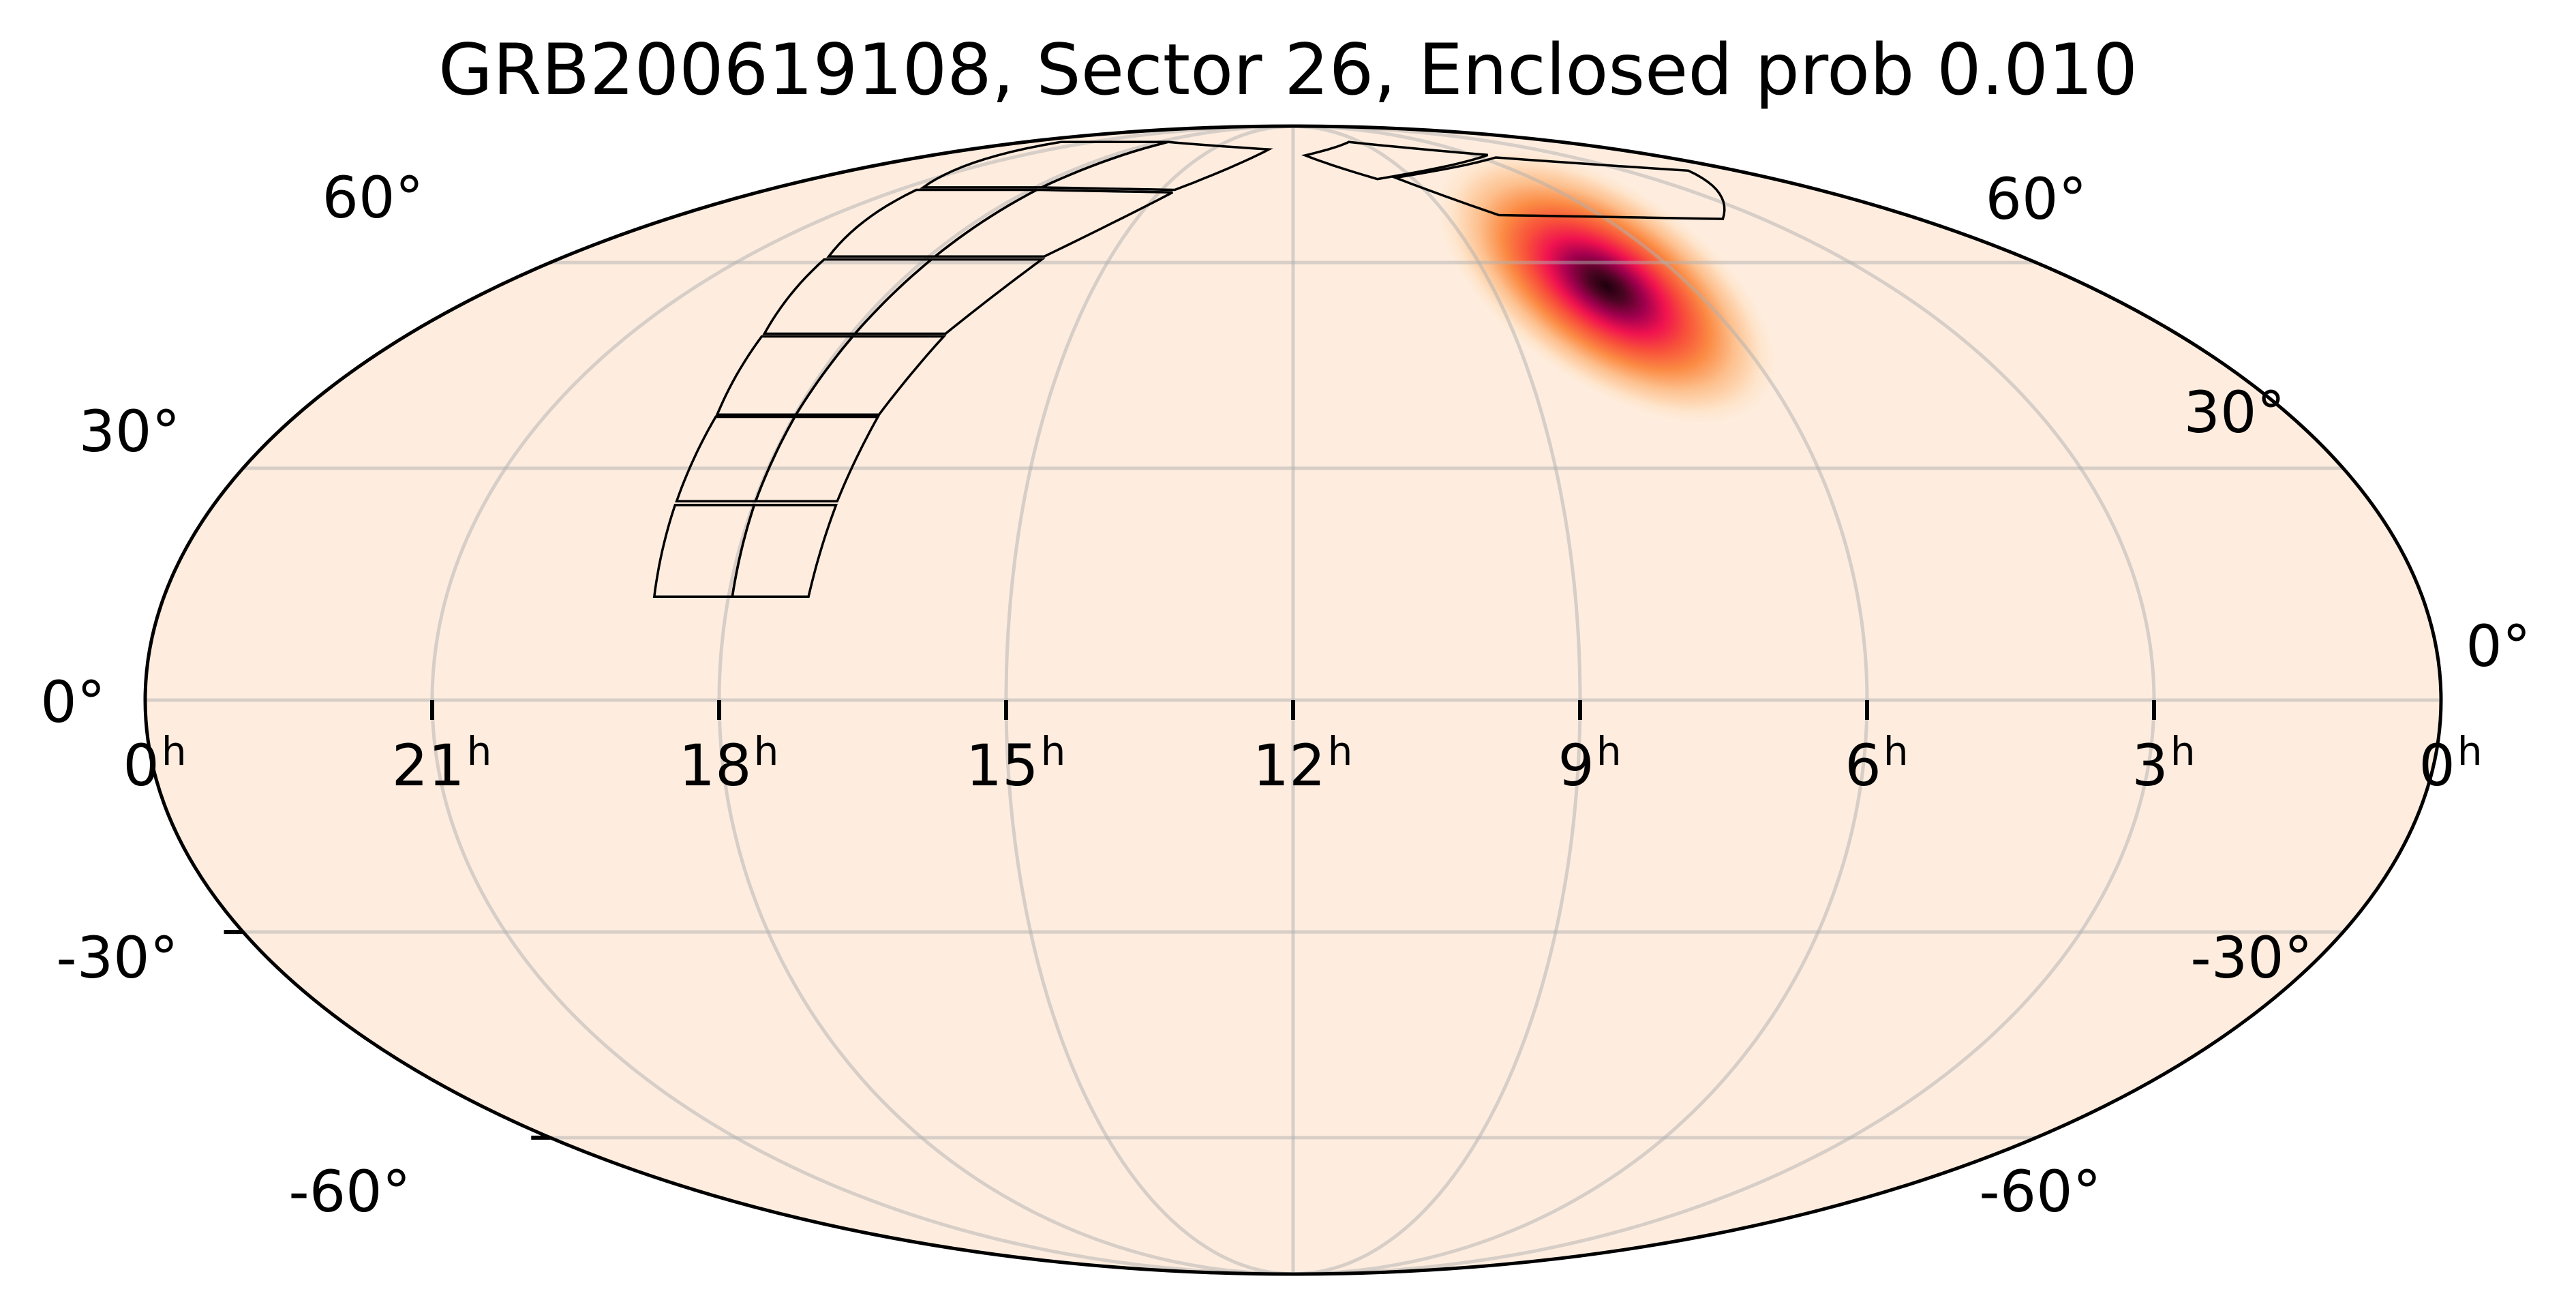  I want to click on localization-probability-heatmap, so click(1607, 286).